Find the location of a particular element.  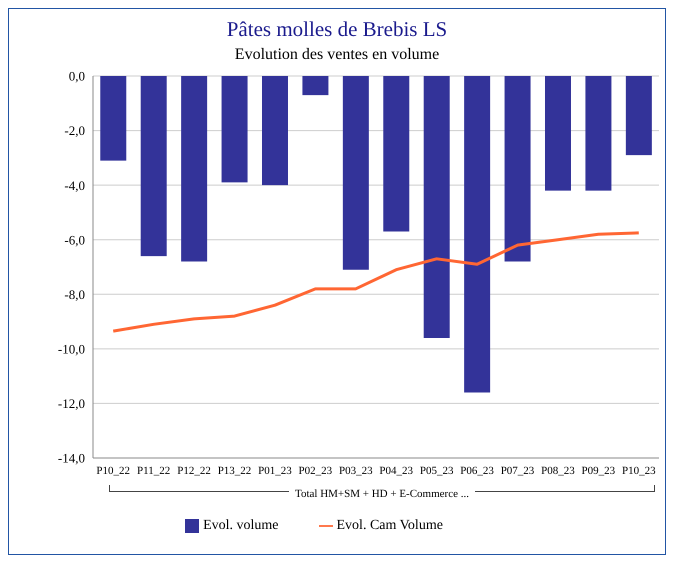

x-tick-label: P08_23 is located at coordinates (558, 470).